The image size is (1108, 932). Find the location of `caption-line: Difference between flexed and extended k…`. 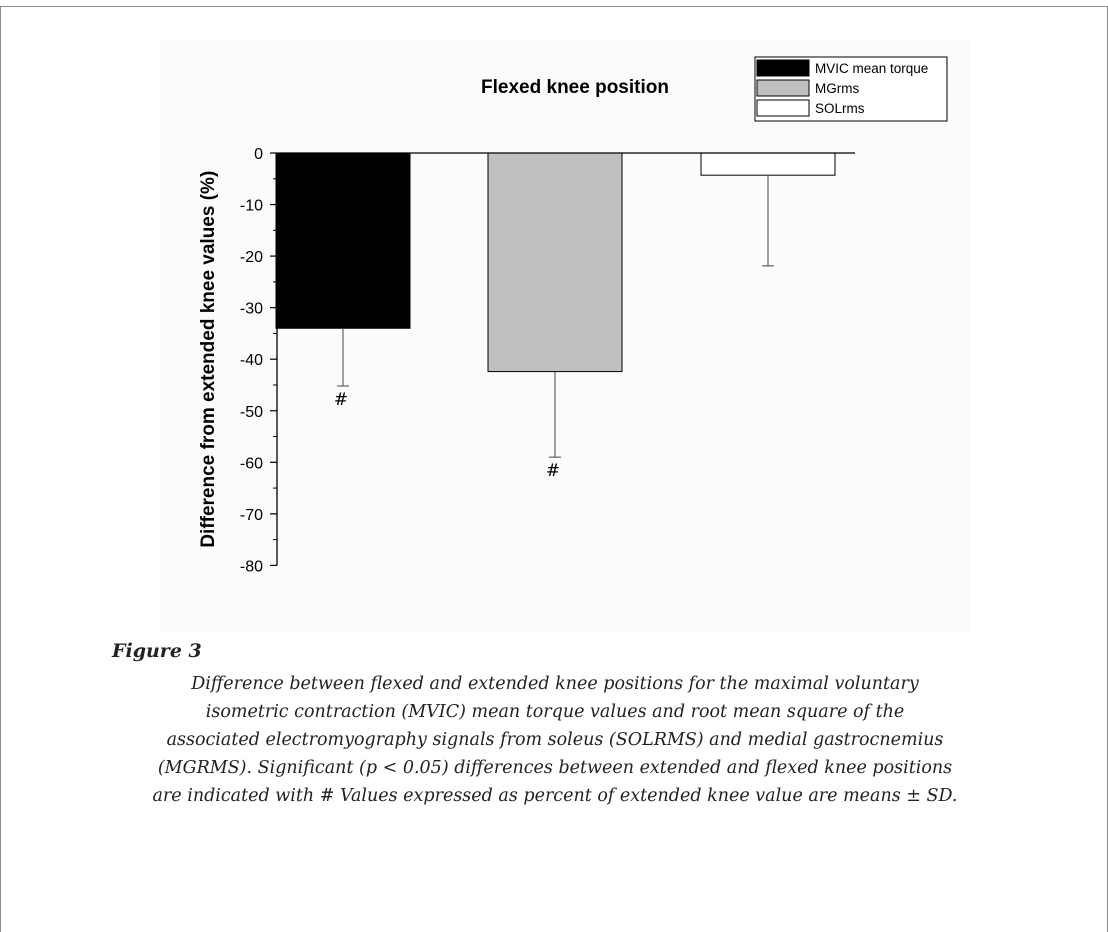

caption-line: Difference between flexed and extended k… is located at coordinates (555, 684).